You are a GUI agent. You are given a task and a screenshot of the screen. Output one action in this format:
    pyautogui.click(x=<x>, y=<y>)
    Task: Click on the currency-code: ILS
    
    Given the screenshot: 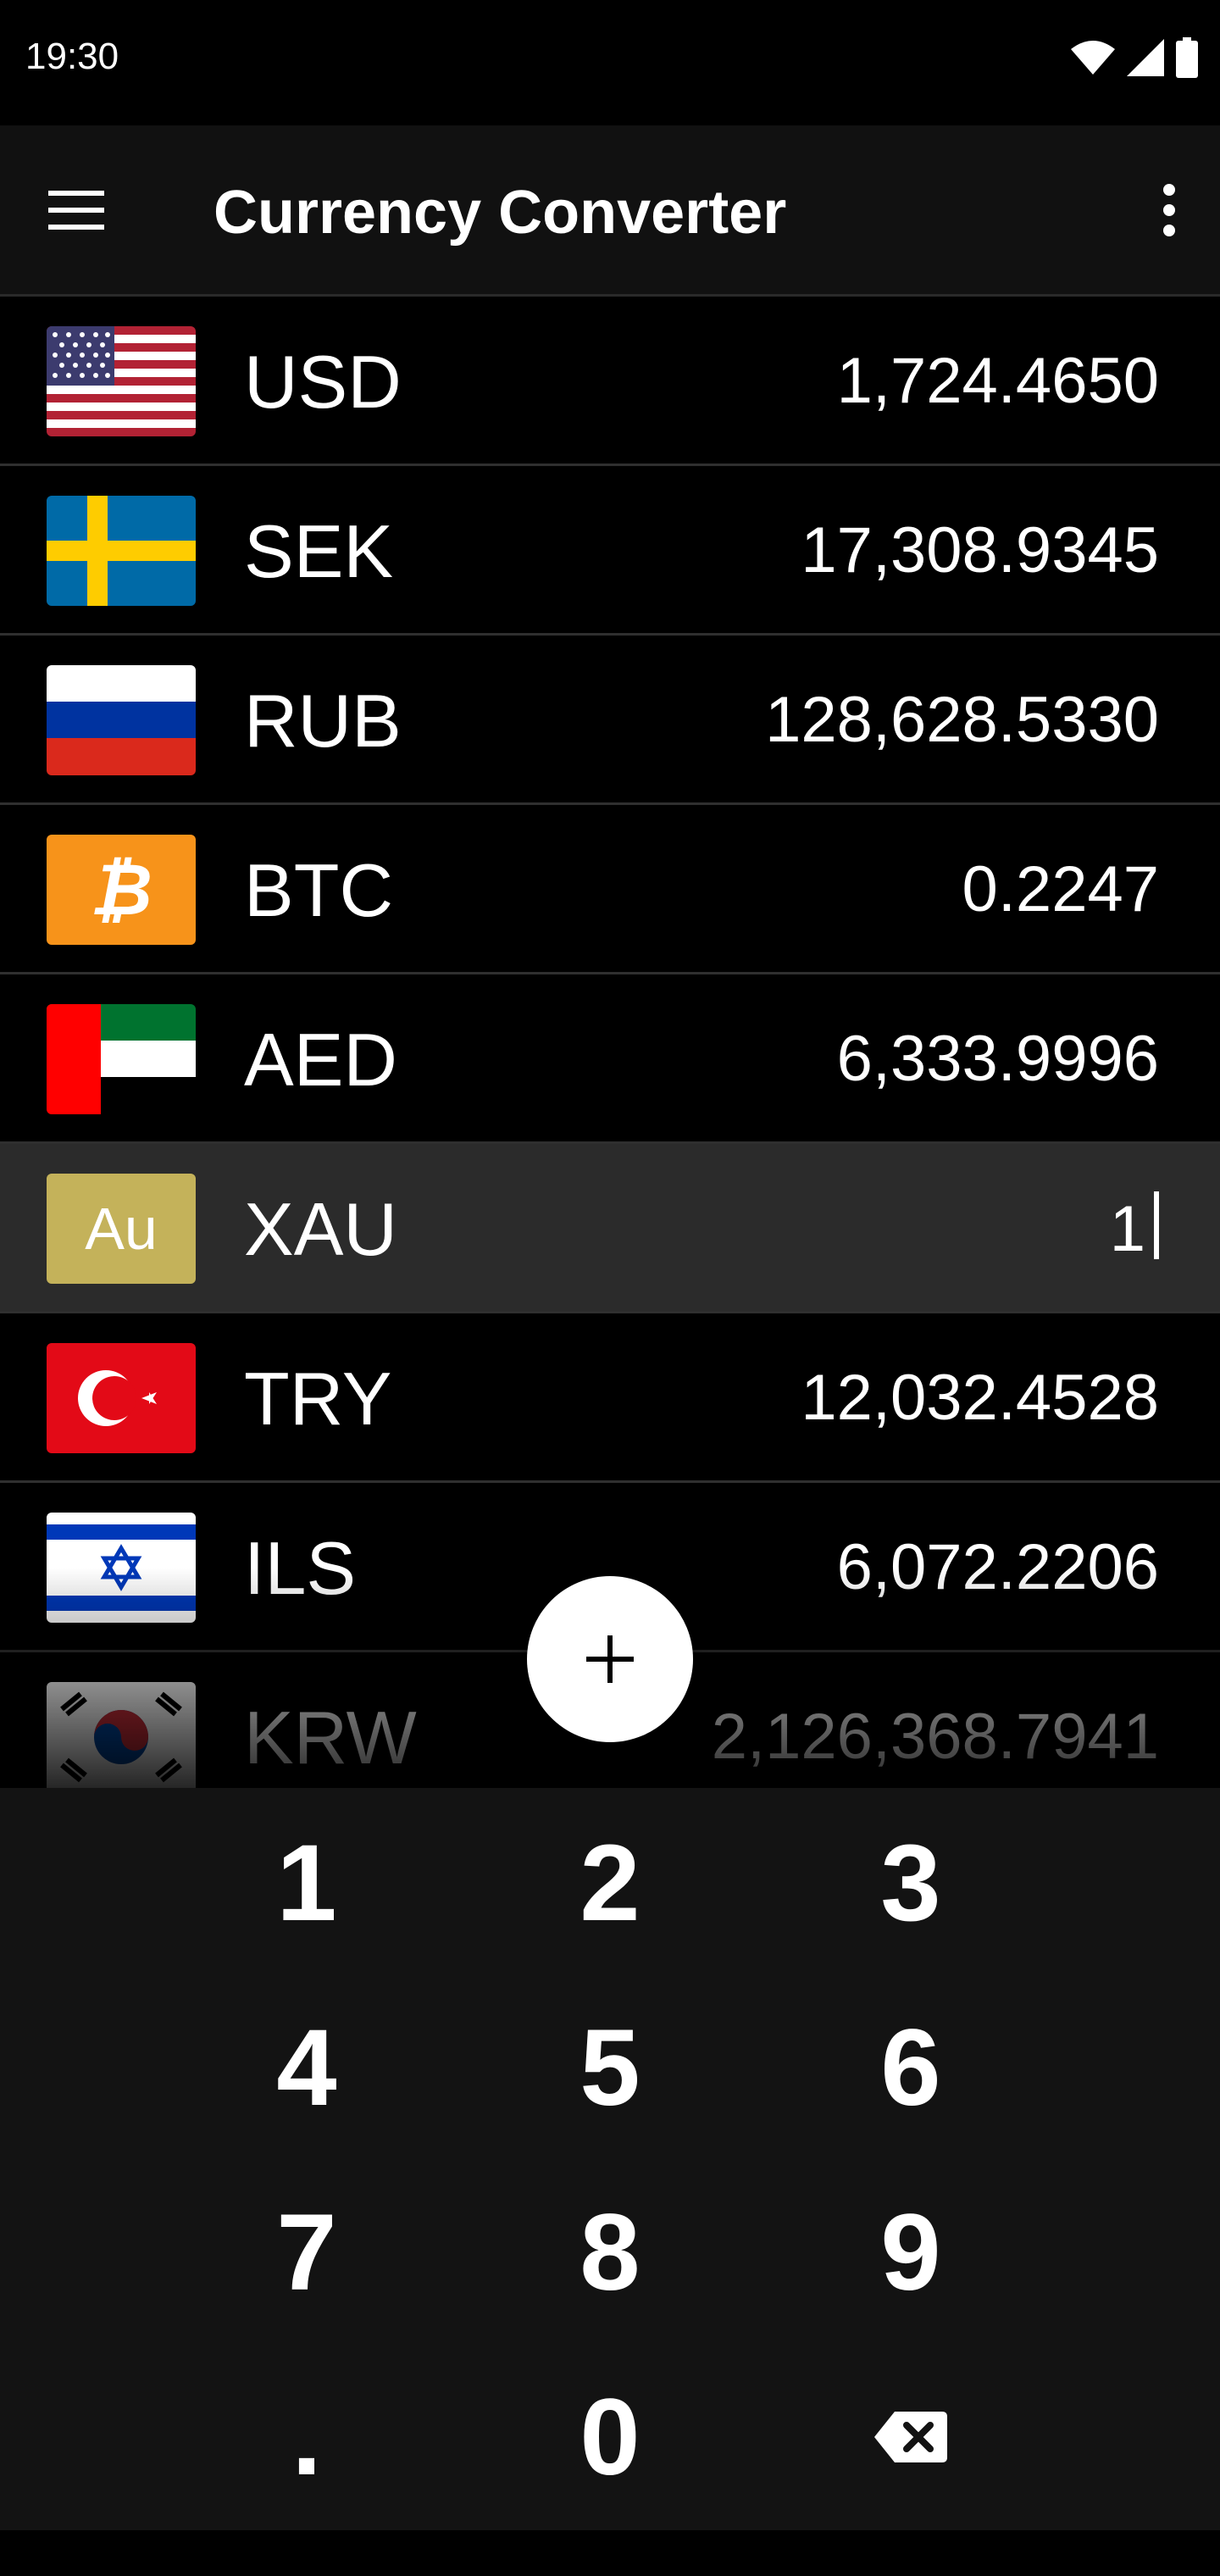 What is the action you would take?
    pyautogui.click(x=300, y=1568)
    